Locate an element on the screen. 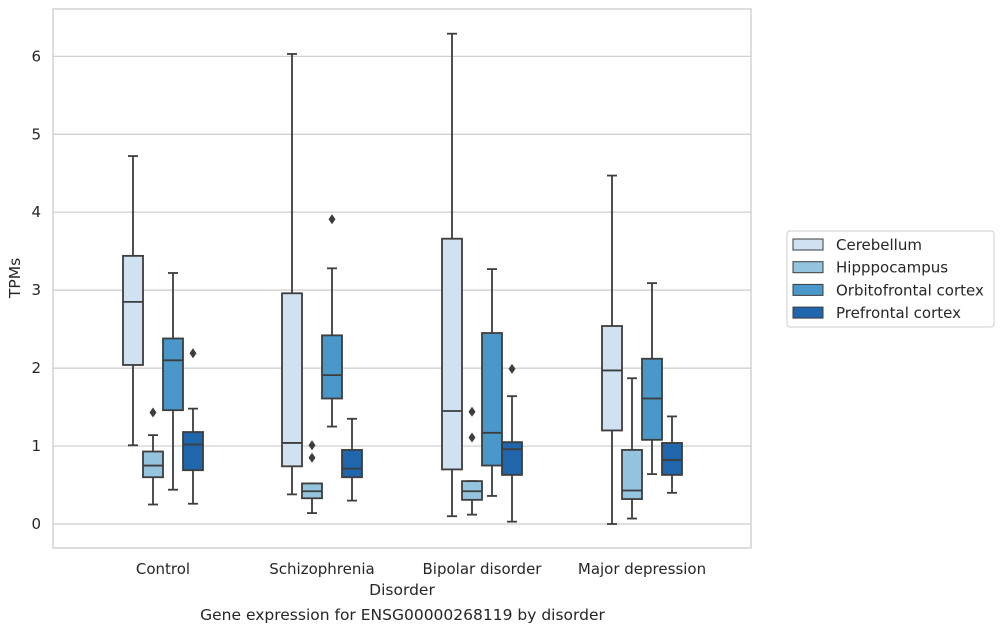  y-axis-label: TPMs is located at coordinates (15, 278).